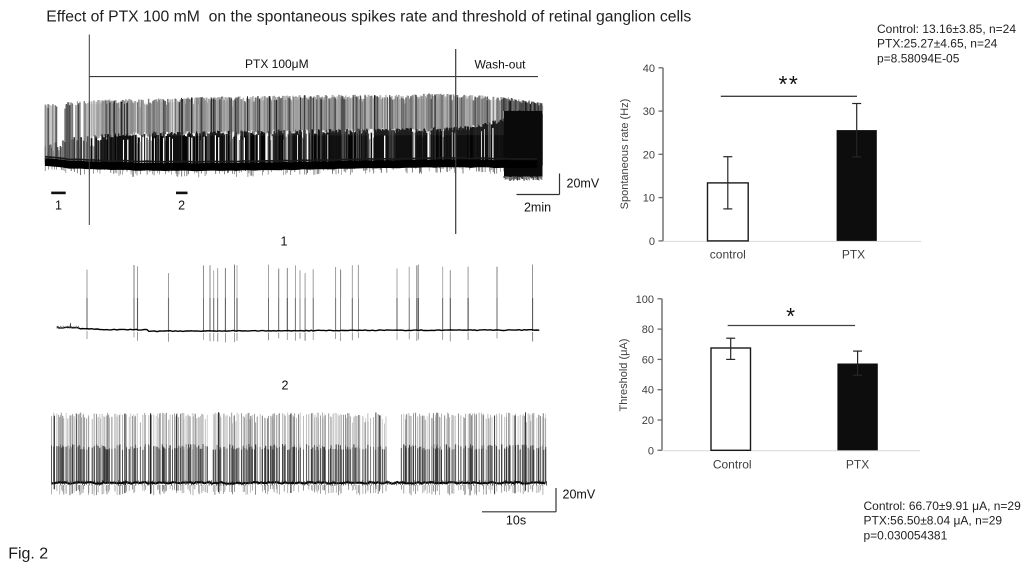 The width and height of the screenshot is (1024, 566). Describe the element at coordinates (624, 375) in the screenshot. I see `svg-text: Threshold (μA)` at that location.